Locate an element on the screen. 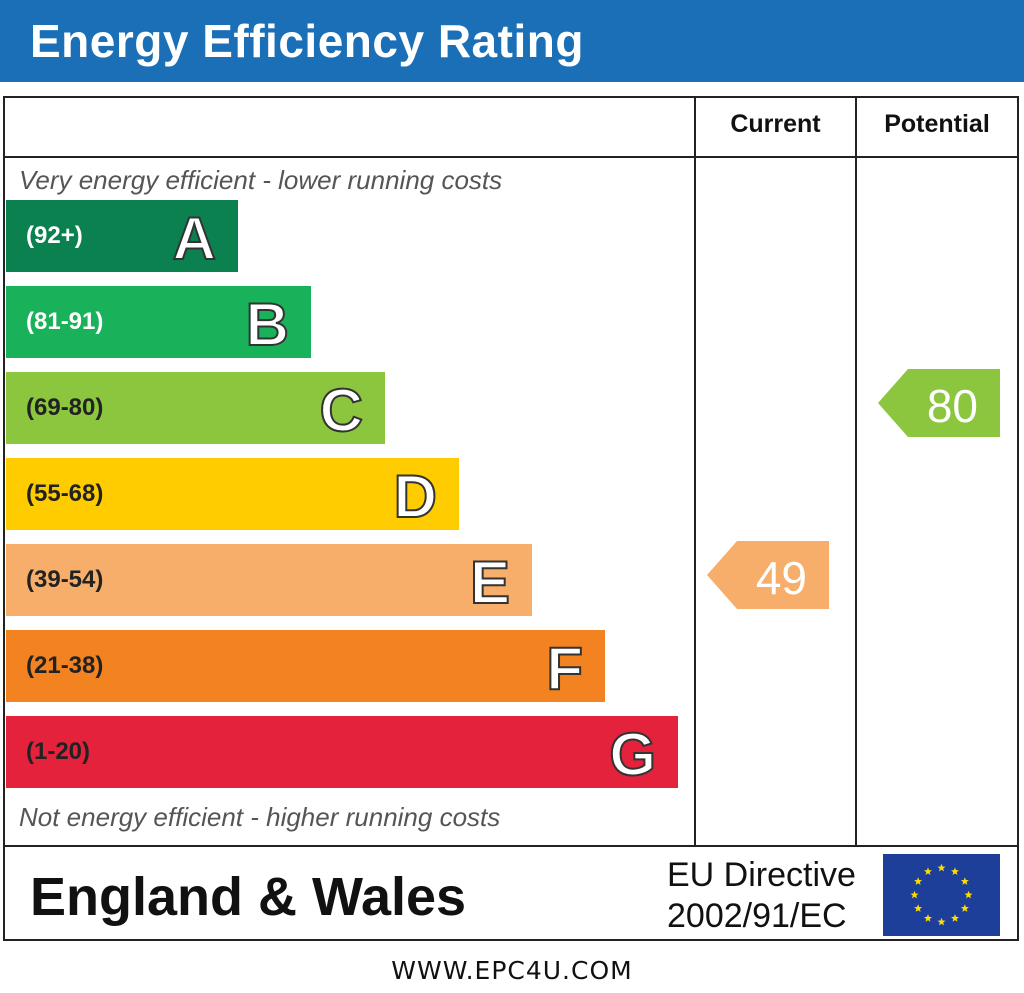 Image resolution: width=1024 pixels, height=993 pixels. band-g: (1-20) G is located at coordinates (342, 752).